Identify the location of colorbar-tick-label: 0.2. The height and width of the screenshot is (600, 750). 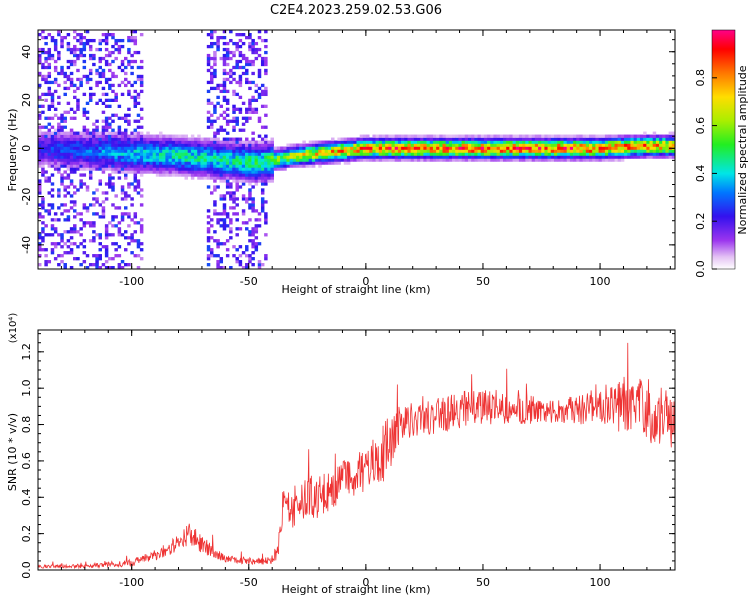
(700, 221).